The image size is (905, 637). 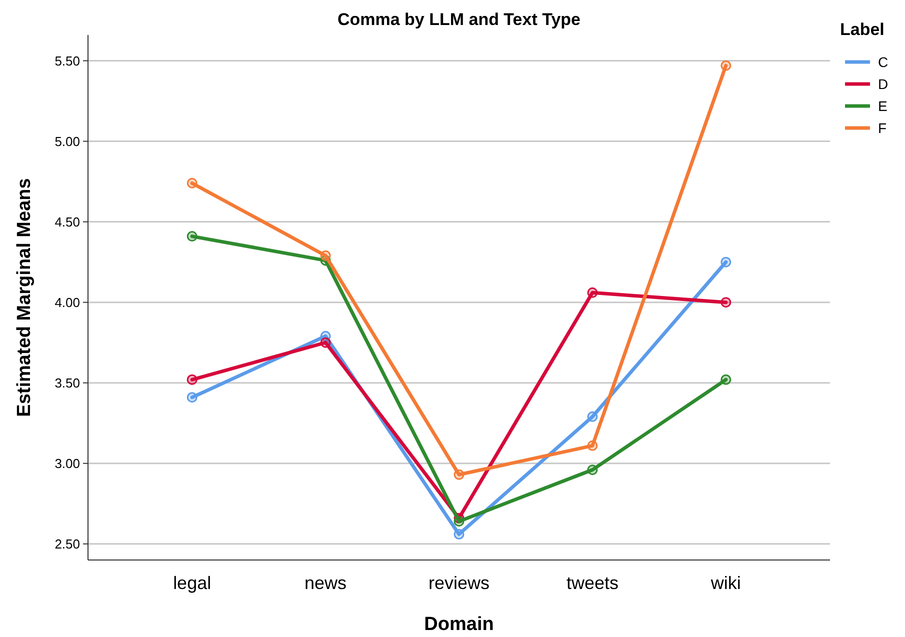 I want to click on legend-label: C, so click(x=883, y=62).